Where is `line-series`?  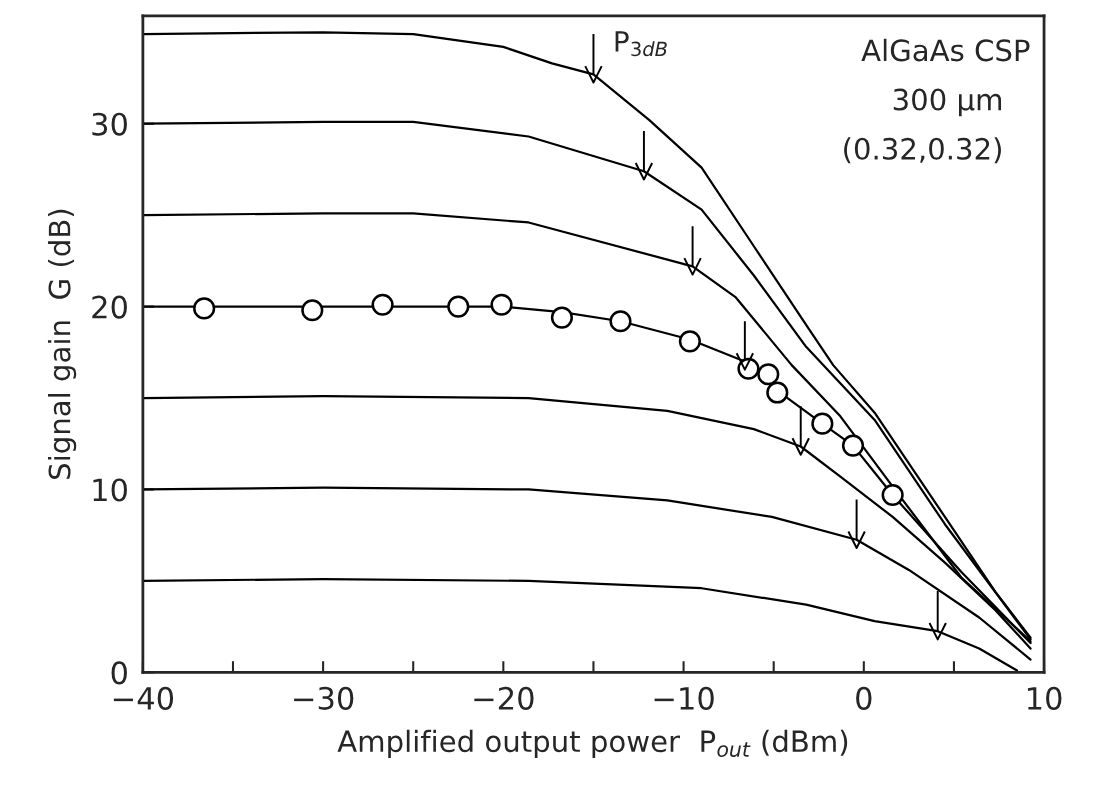 line-series is located at coordinates (580, 624).